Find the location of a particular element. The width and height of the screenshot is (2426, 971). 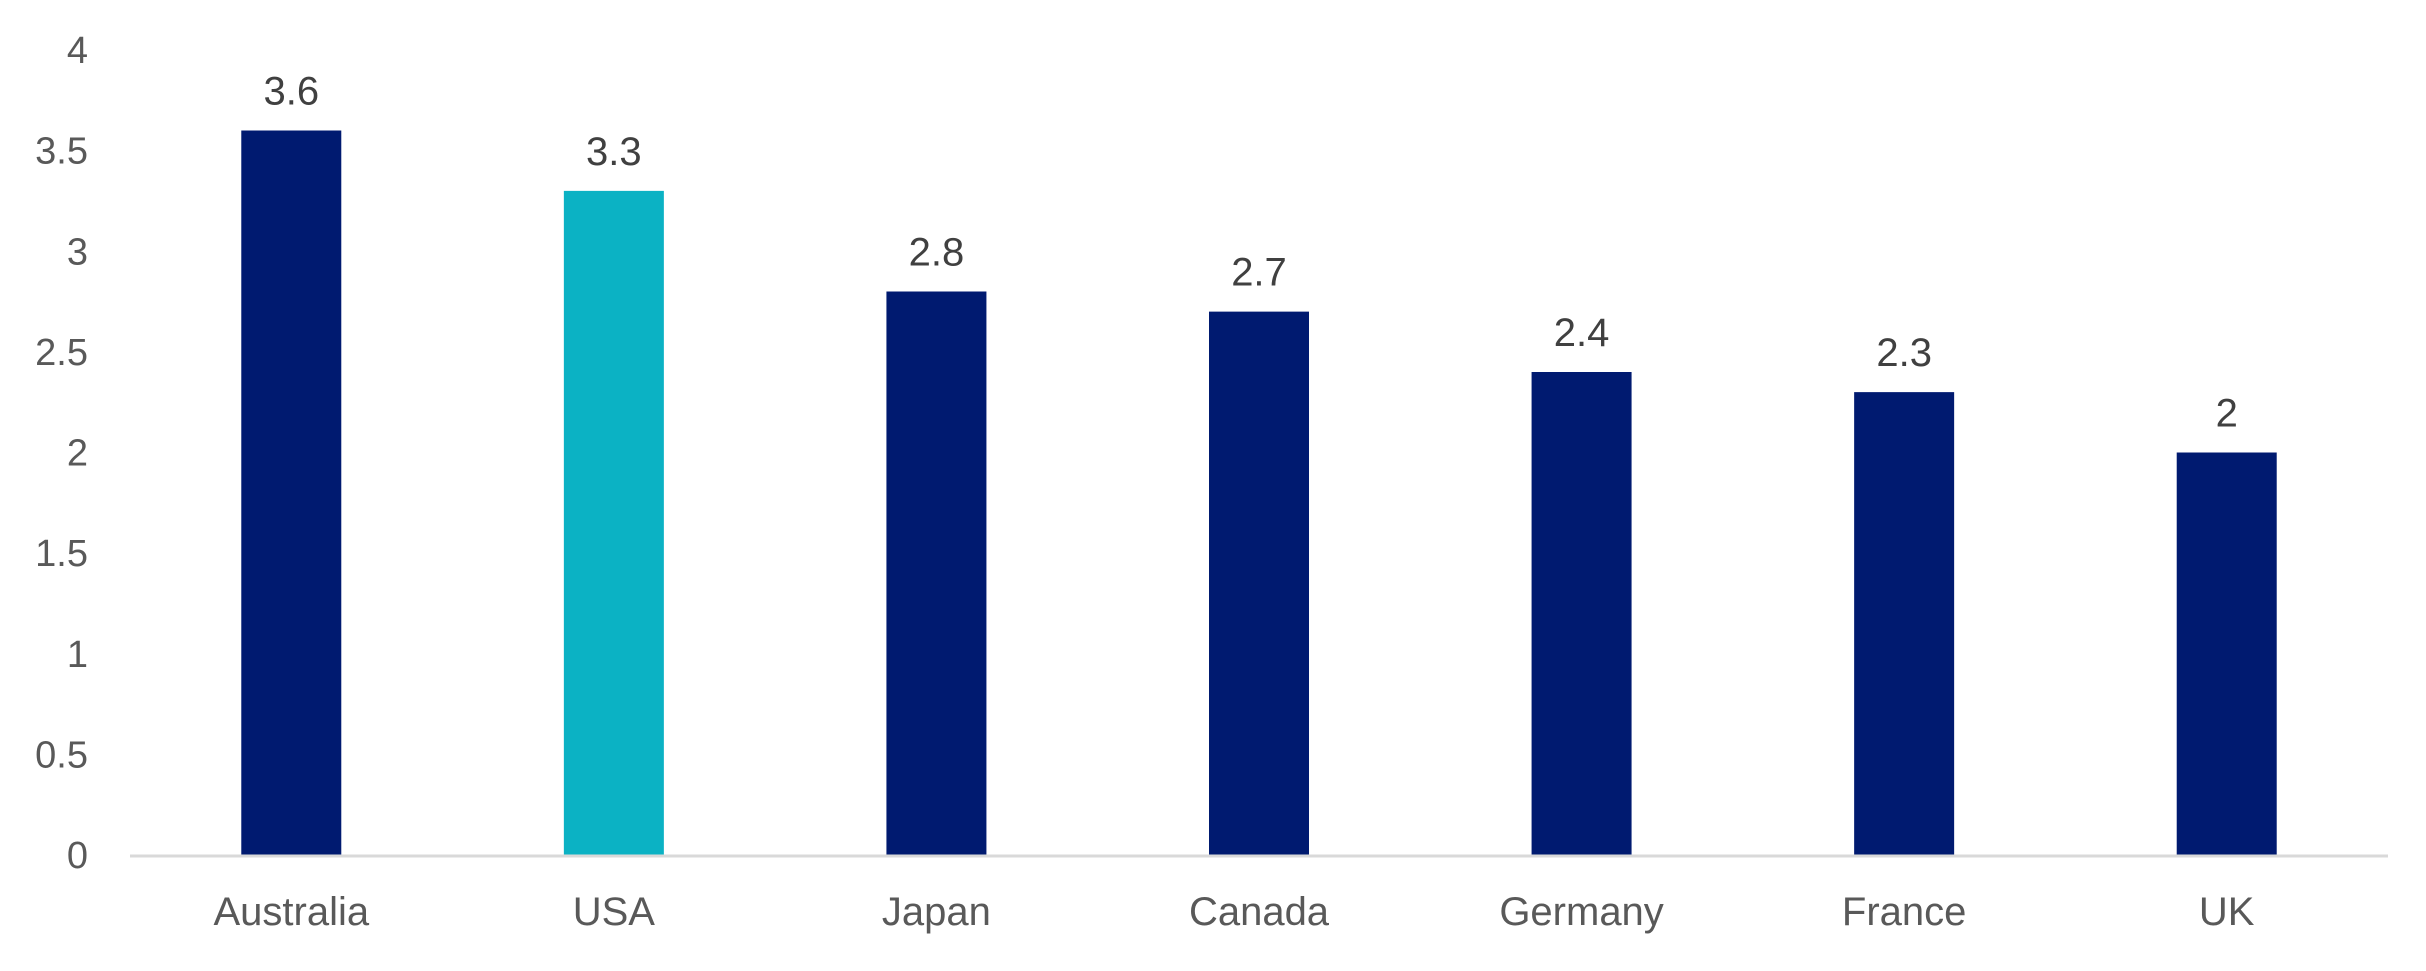

y-tick-label: 0.5 is located at coordinates (61, 755).